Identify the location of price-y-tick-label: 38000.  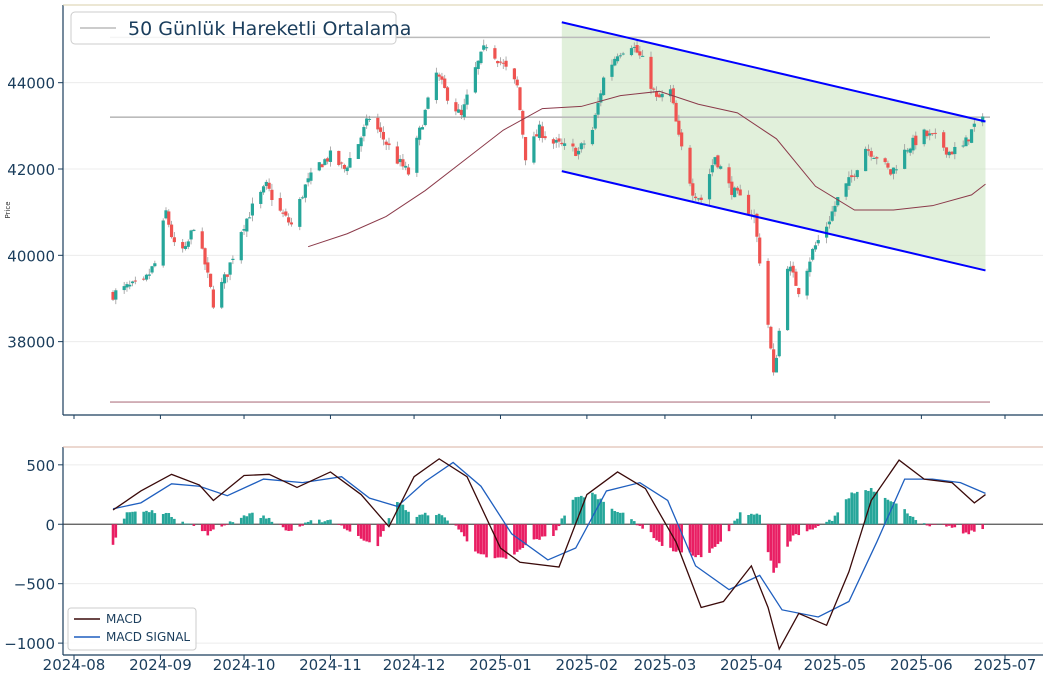
(31, 343).